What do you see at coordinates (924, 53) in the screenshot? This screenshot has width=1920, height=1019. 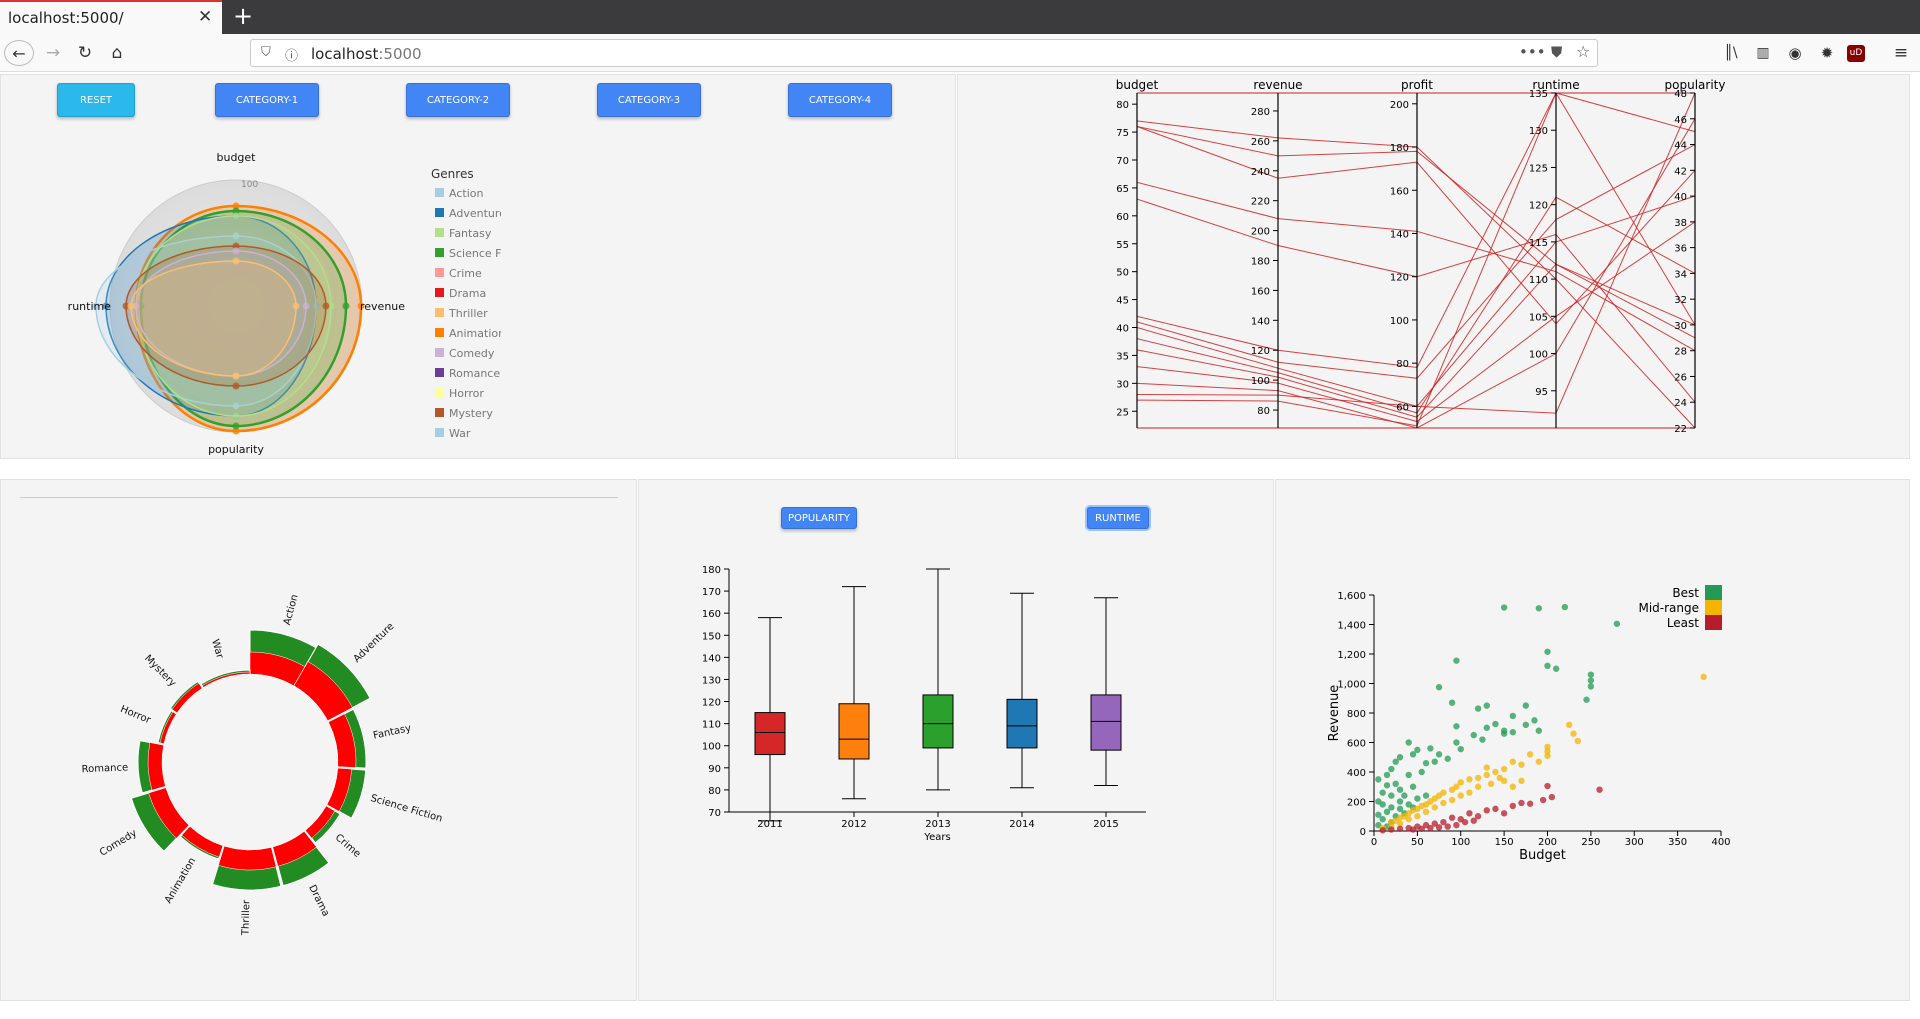 I see `url-bar: ⛉ ⓘ localhost:5000 ••• ⛊ ☆` at bounding box center [924, 53].